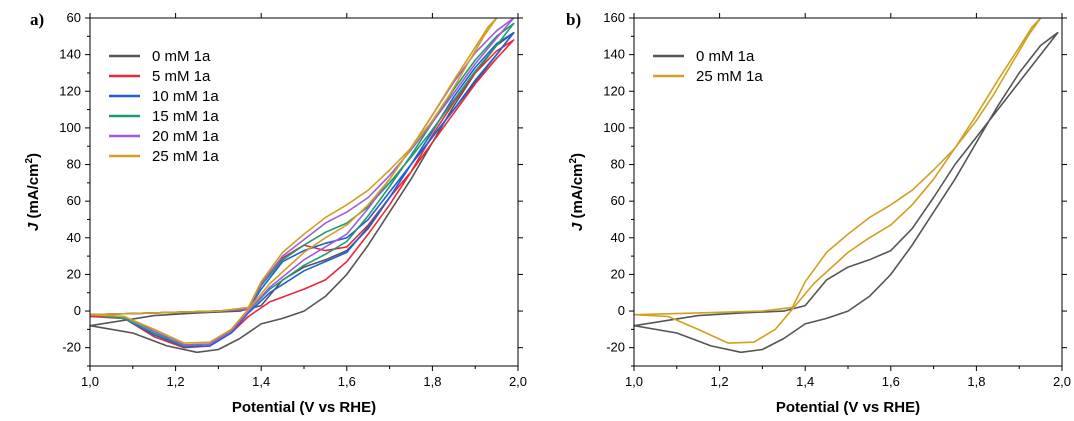  What do you see at coordinates (708, 66) in the screenshot?
I see `legend: 0 mM 1a 25 mM 1a` at bounding box center [708, 66].